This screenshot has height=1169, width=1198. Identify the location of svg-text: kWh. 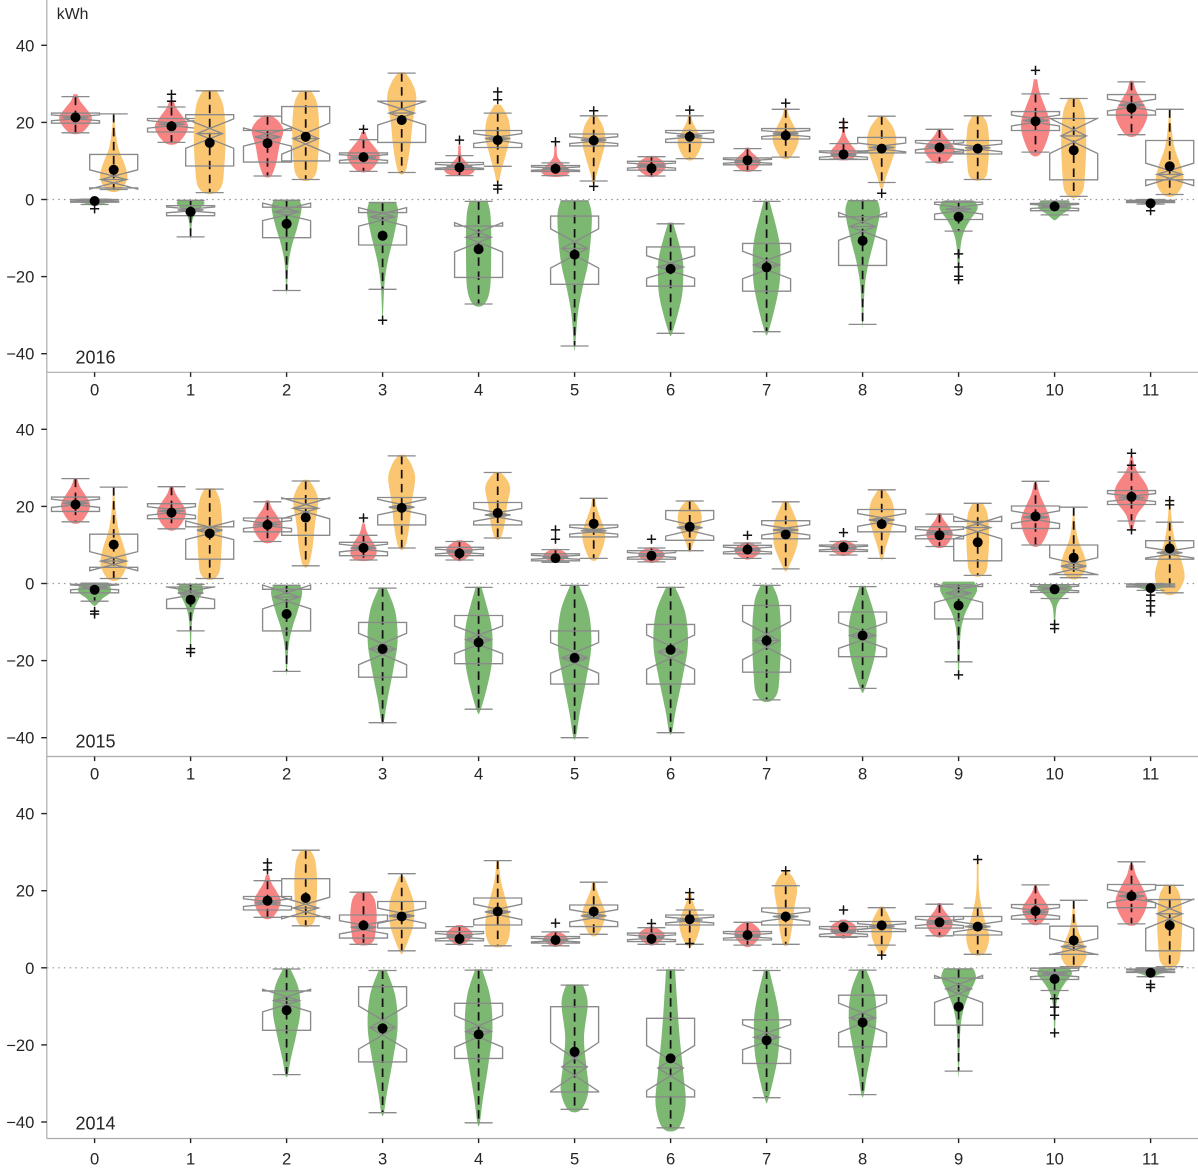
(73, 14).